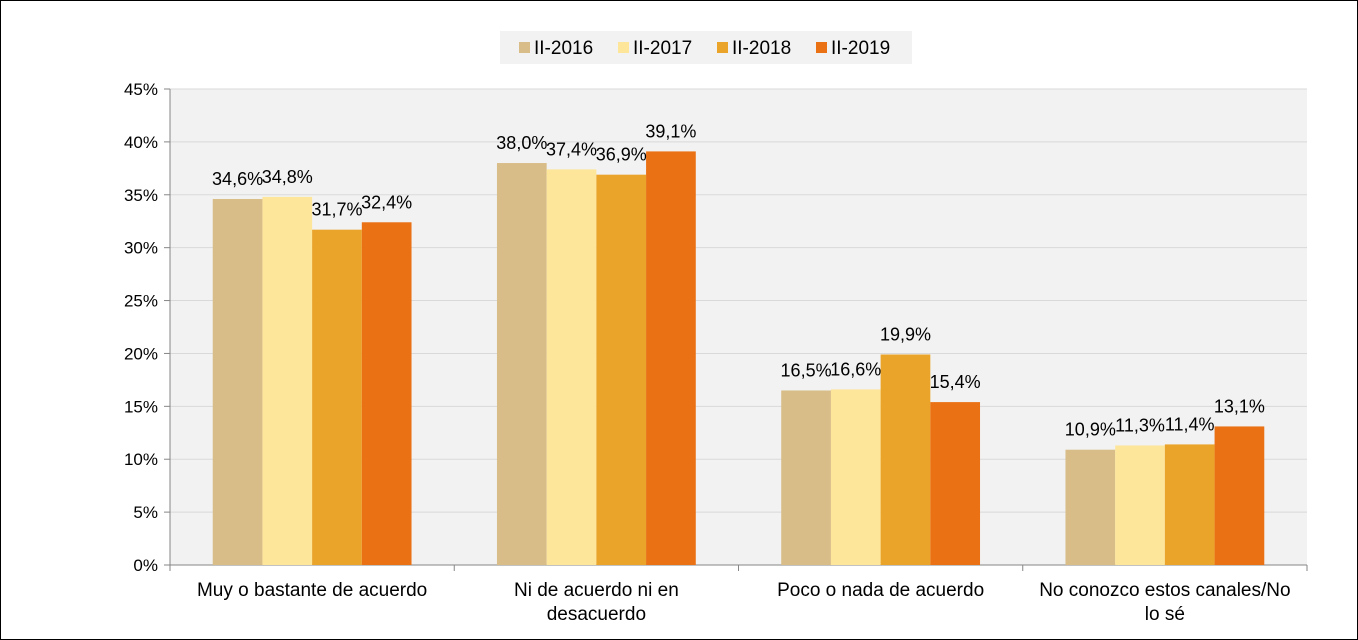 This screenshot has height=640, width=1358. Describe the element at coordinates (141, 406) in the screenshot. I see `y-tick-label: 15%` at that location.